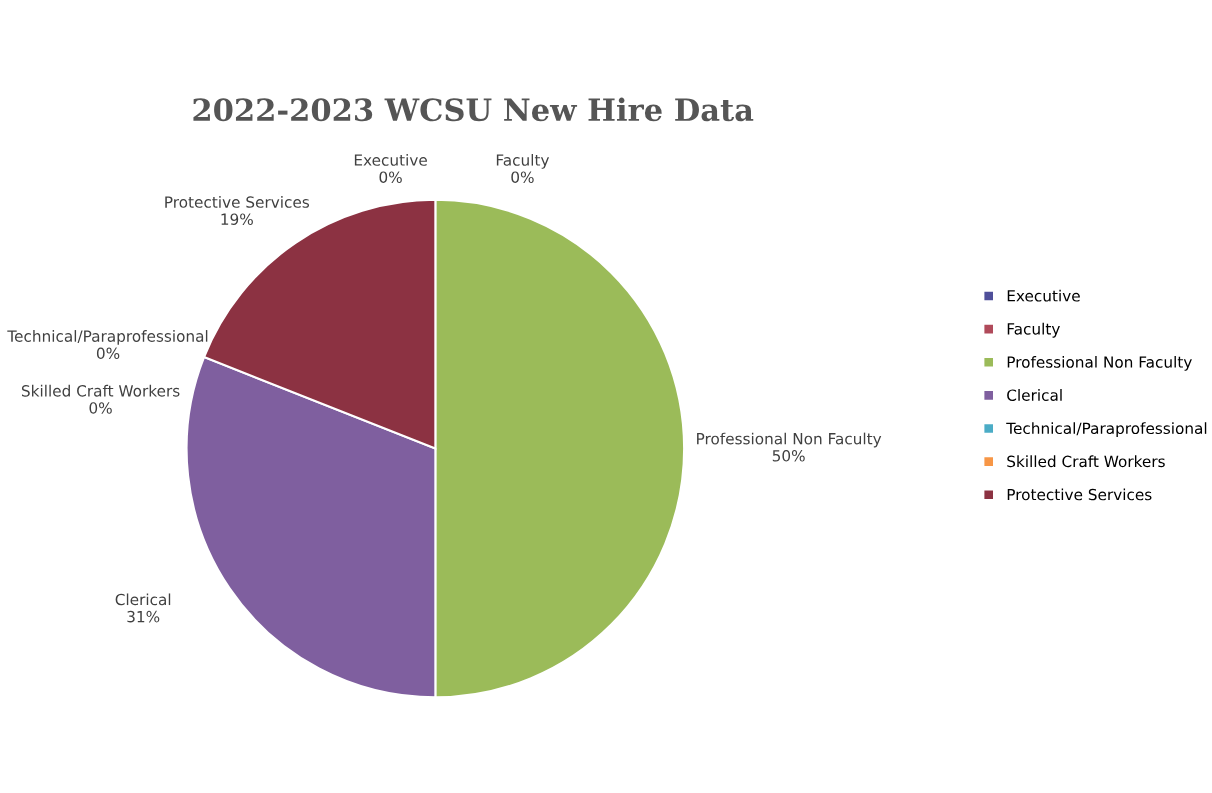 This screenshot has width=1212, height=793. Describe the element at coordinates (143, 616) in the screenshot. I see `data-label: 31%` at that location.